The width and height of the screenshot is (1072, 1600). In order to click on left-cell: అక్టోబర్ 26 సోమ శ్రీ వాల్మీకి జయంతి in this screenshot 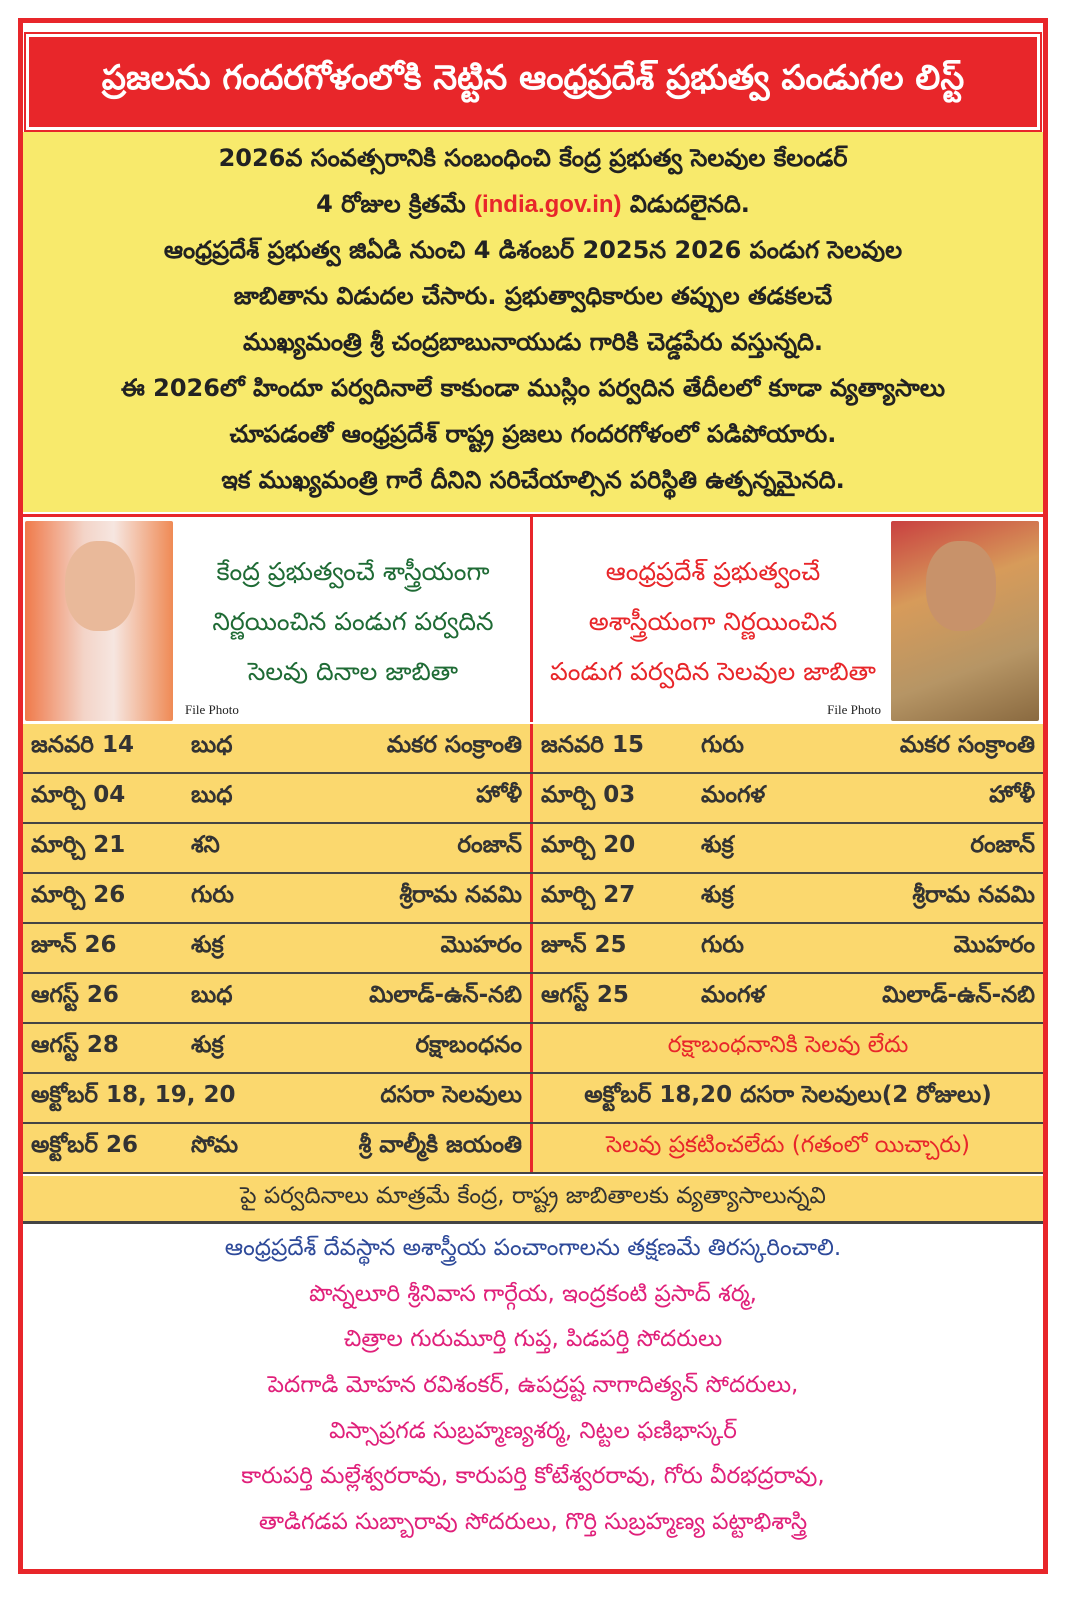, I will do `click(278, 1148)`.